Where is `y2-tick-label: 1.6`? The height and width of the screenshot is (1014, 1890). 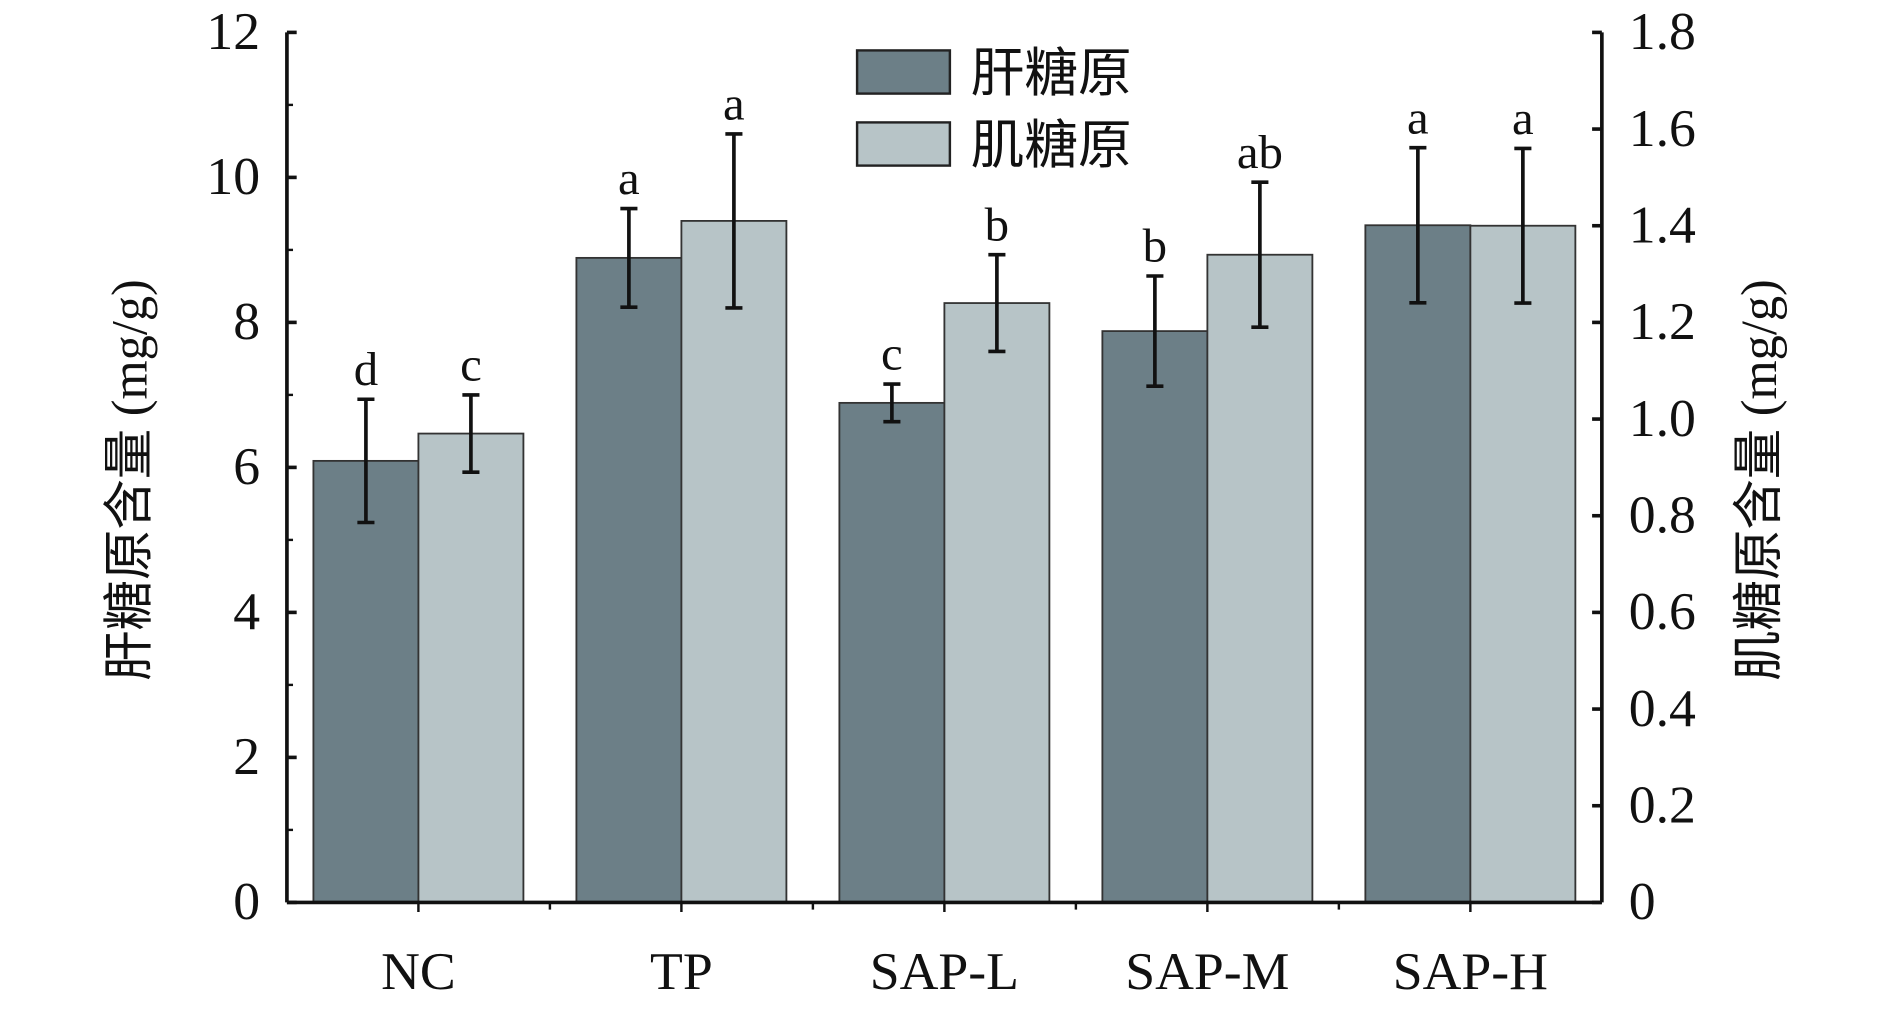 y2-tick-label: 1.6 is located at coordinates (1662, 128).